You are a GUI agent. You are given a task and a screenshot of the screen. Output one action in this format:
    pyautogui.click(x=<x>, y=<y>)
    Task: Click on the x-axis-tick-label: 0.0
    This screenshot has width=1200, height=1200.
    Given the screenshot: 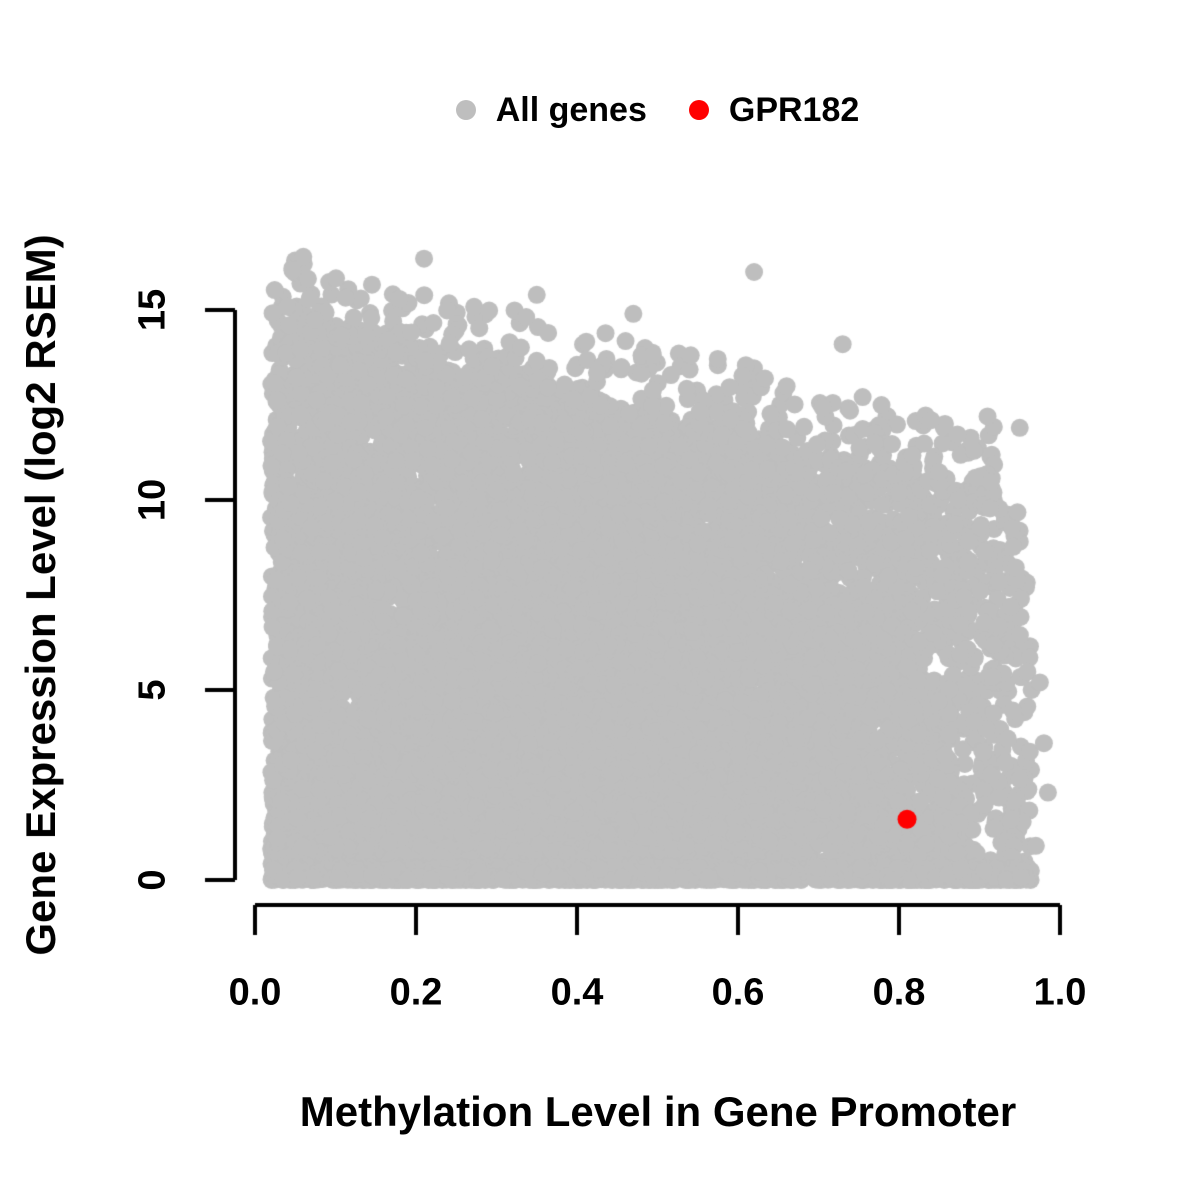 What is the action you would take?
    pyautogui.click(x=255, y=992)
    